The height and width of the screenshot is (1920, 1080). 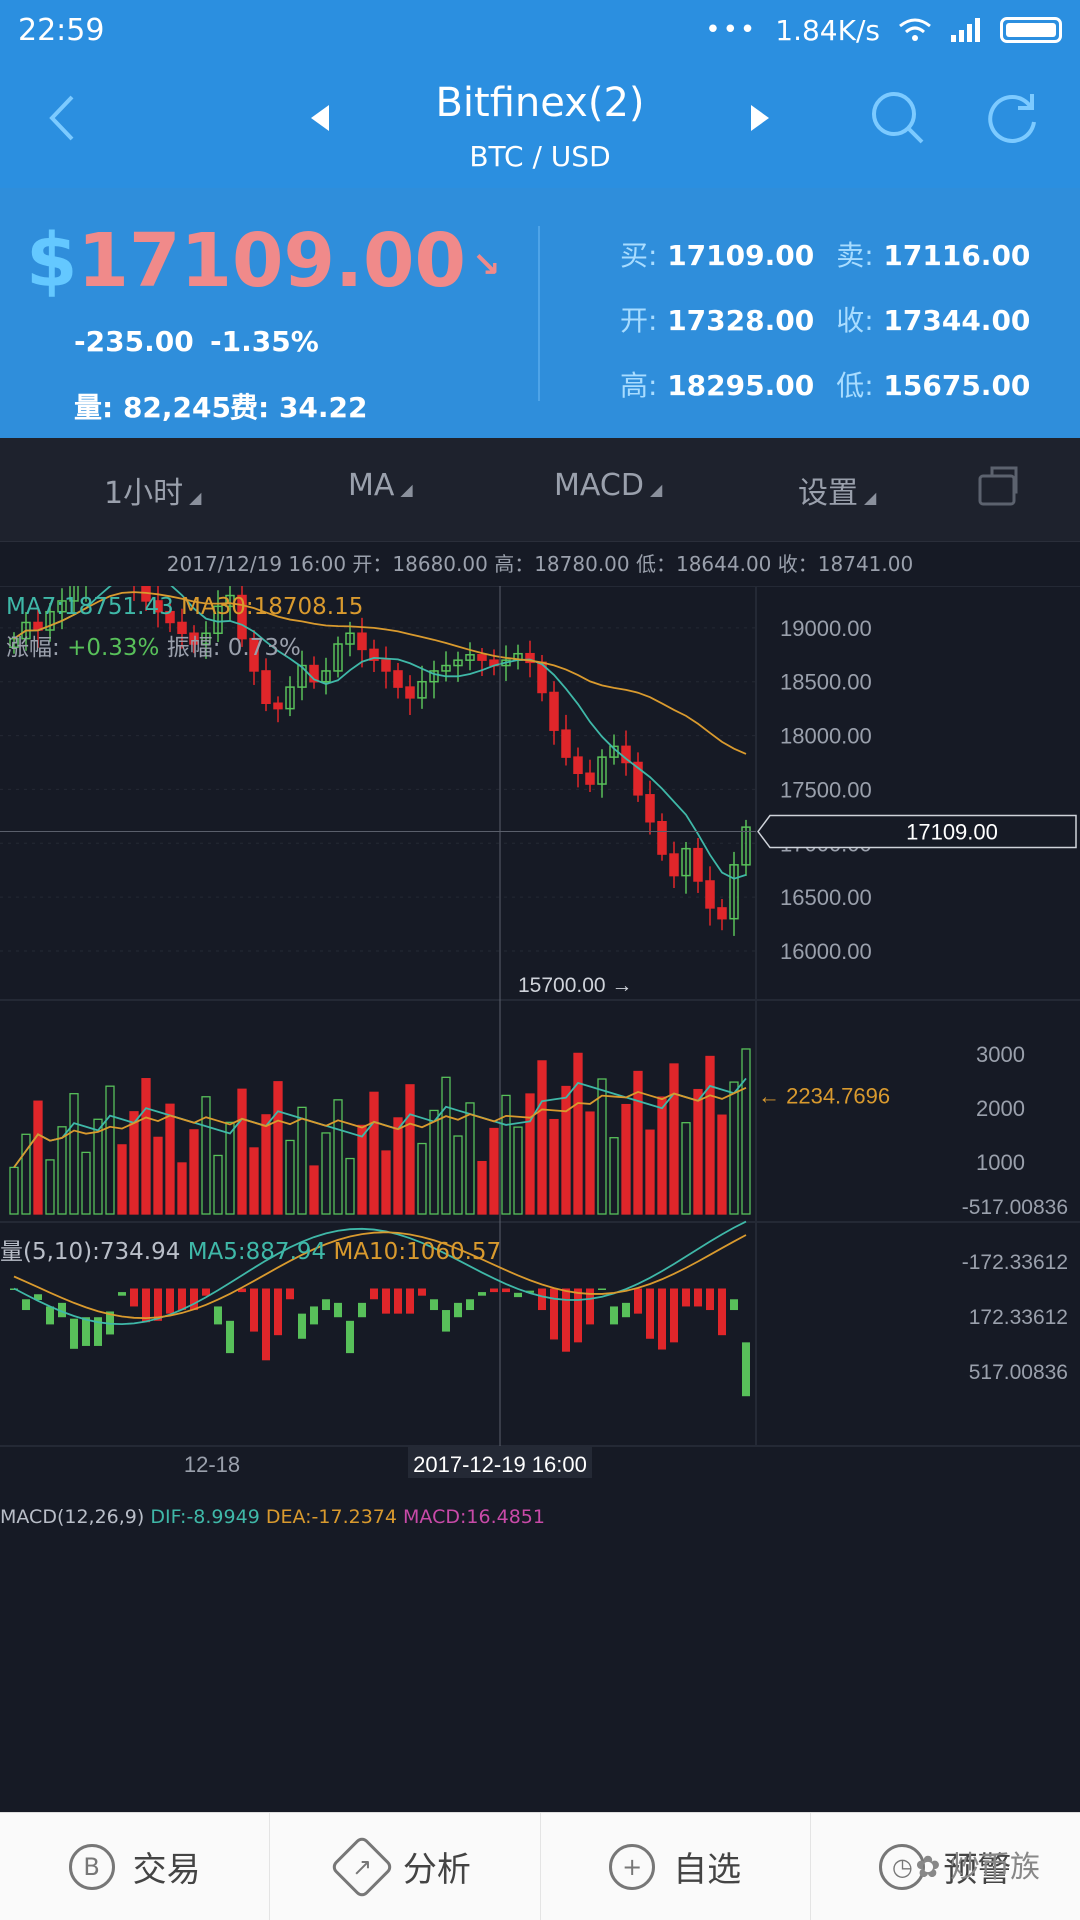 I want to click on nav-analysis: ↗ 分析, so click(x=405, y=1866).